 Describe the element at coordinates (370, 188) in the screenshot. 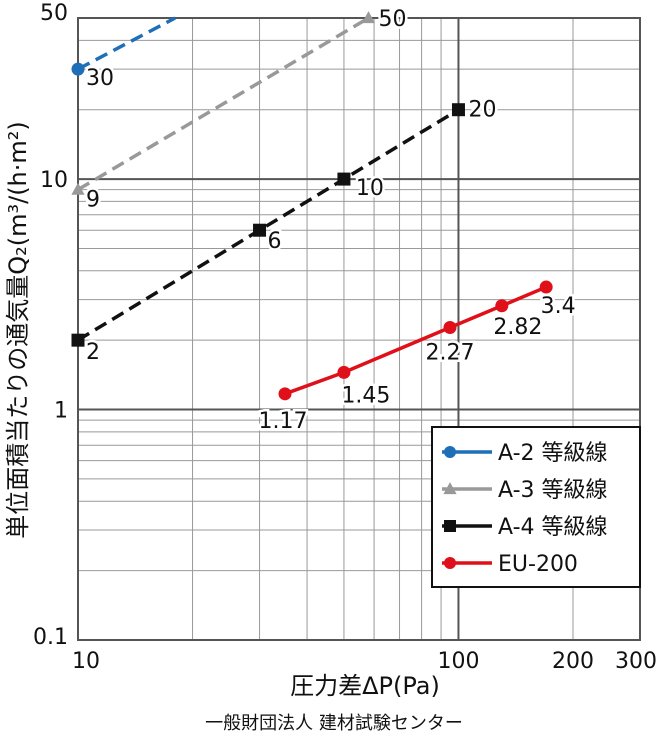

I see `data-label: 10` at that location.